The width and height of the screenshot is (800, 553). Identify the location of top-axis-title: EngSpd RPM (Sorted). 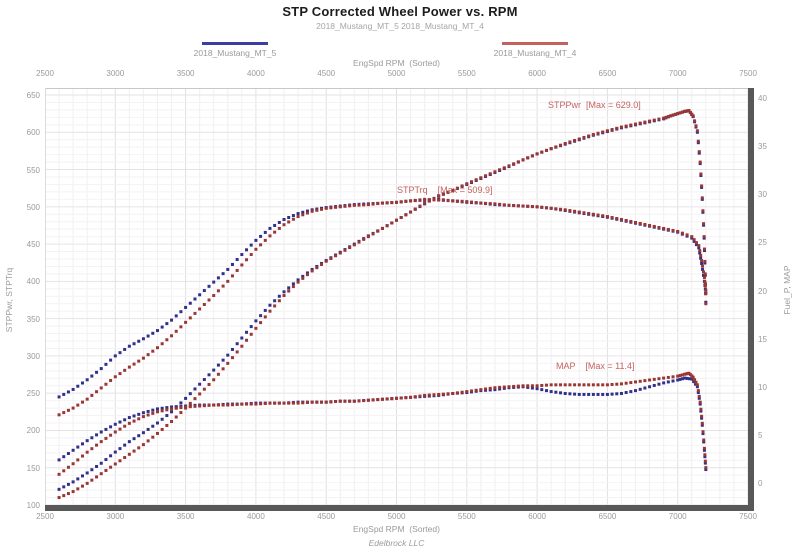
(396, 63).